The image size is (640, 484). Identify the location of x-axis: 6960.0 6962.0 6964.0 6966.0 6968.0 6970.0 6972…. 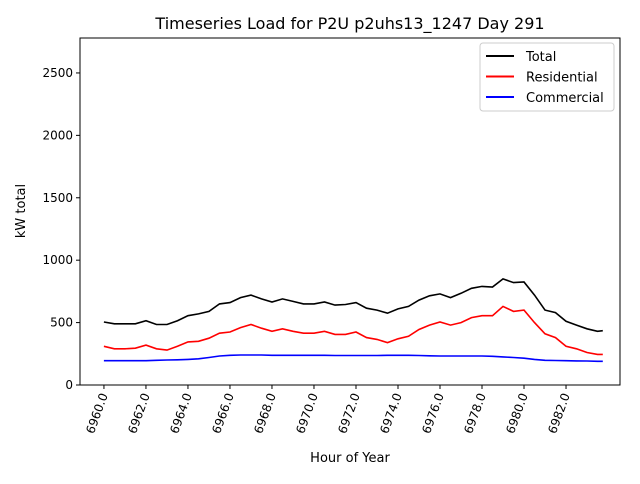
(328, 410).